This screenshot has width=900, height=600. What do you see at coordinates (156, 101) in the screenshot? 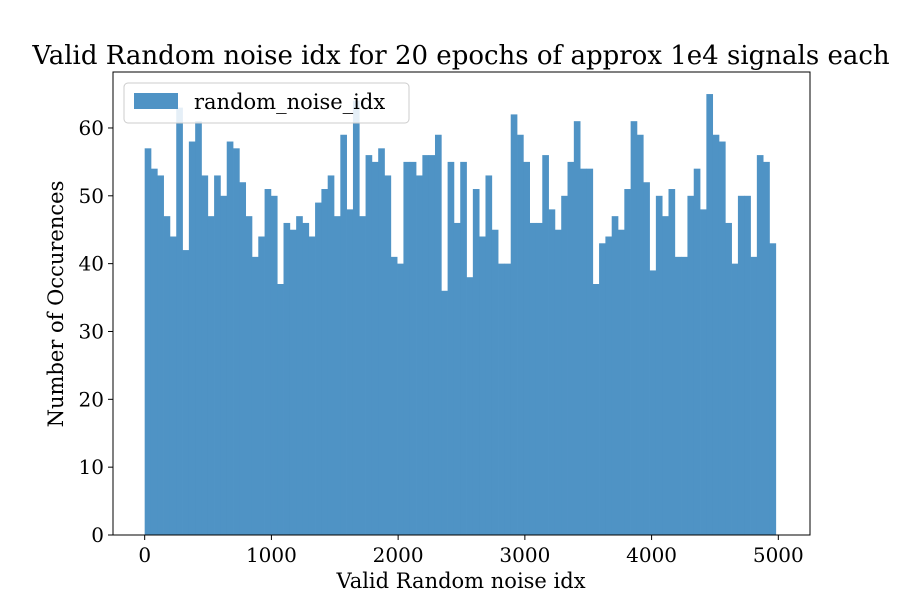
I see `legend-swatch` at bounding box center [156, 101].